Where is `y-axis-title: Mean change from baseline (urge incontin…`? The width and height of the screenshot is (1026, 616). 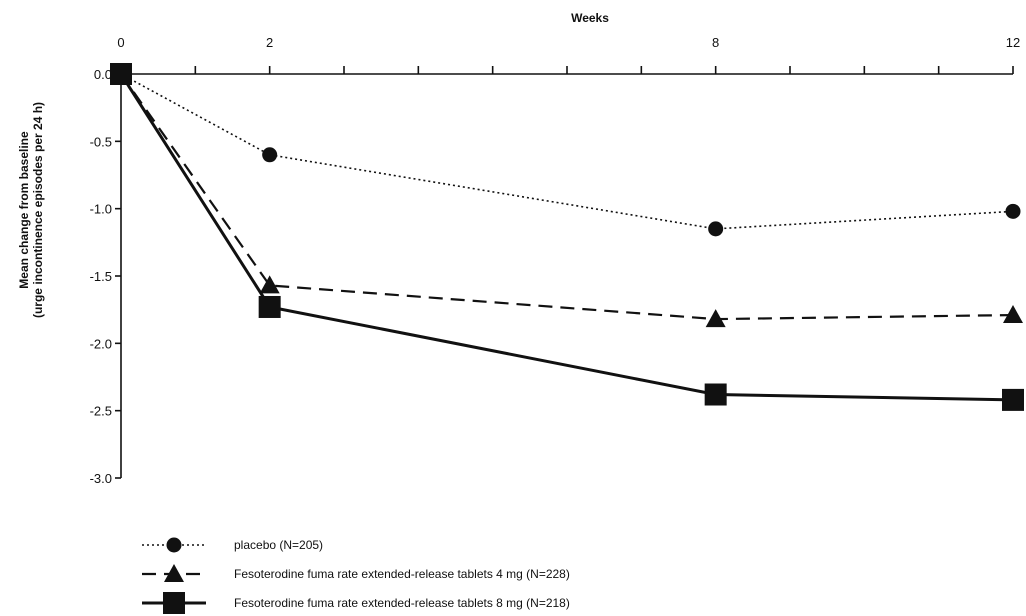
y-axis-title: Mean change from baseline (urge incontin… is located at coordinates (31, 210).